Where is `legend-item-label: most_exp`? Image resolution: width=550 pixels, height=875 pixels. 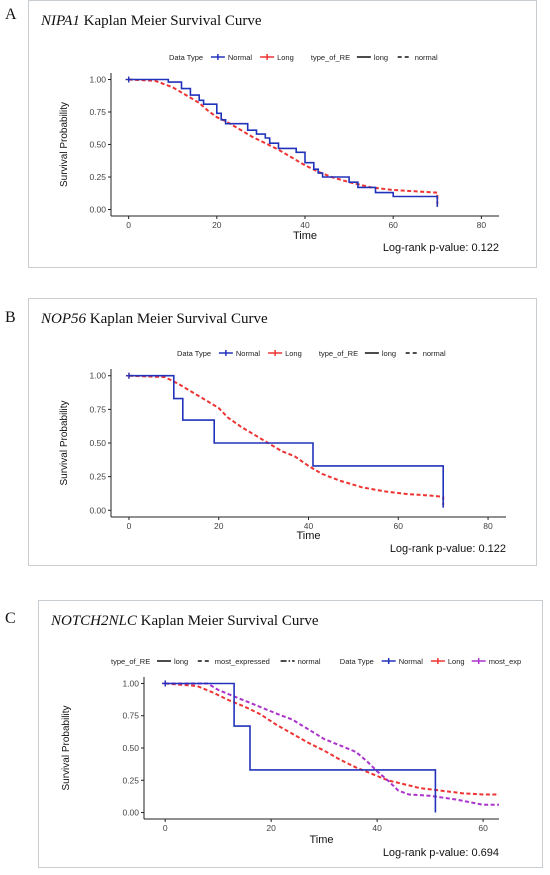 legend-item-label: most_exp is located at coordinates (505, 661).